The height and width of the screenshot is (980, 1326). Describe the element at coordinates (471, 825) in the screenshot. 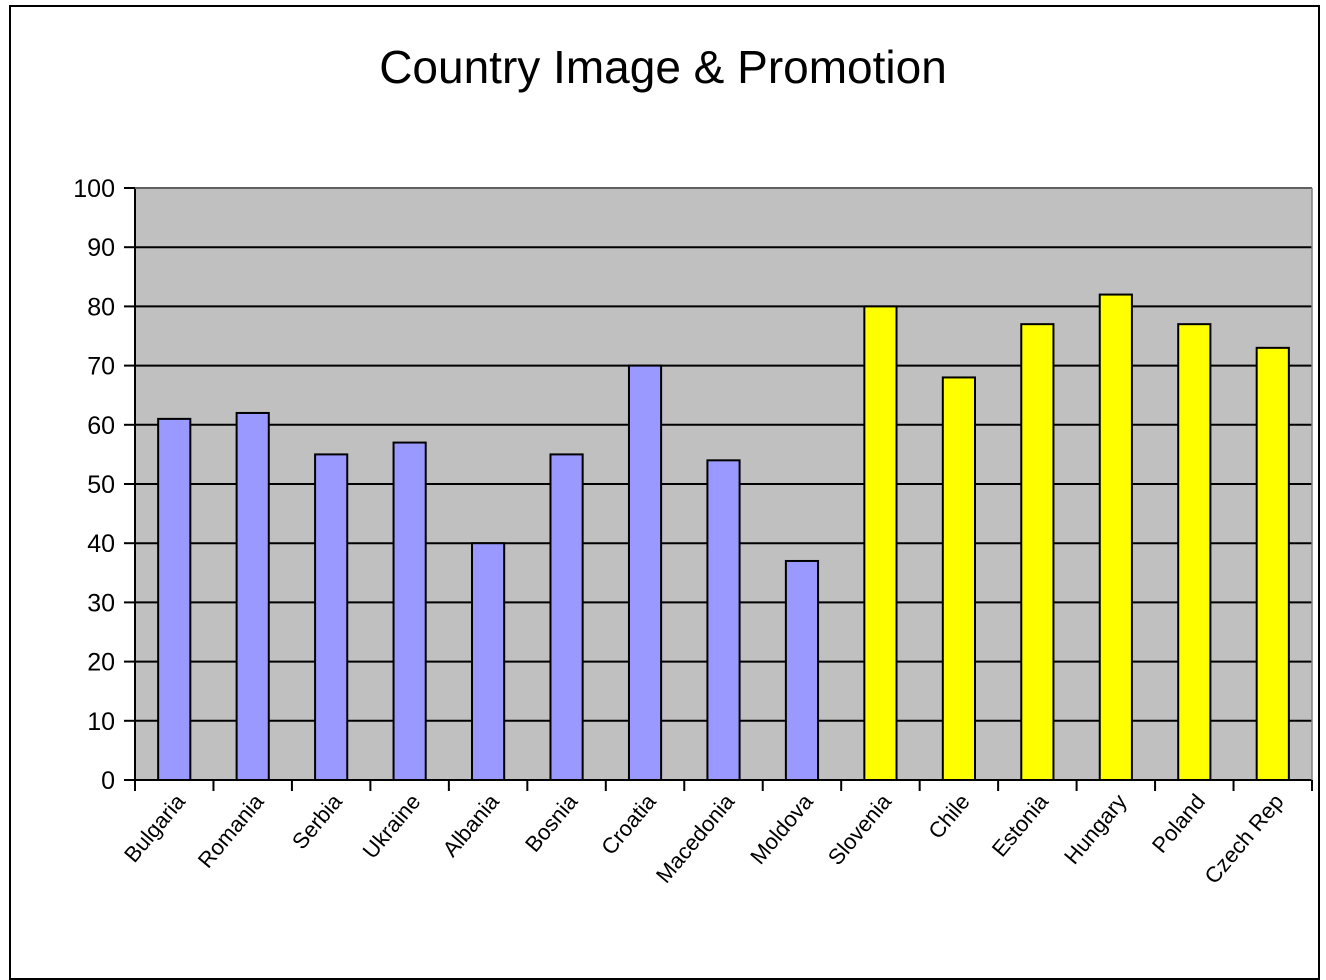

I see `x-tick-label: Albania` at that location.